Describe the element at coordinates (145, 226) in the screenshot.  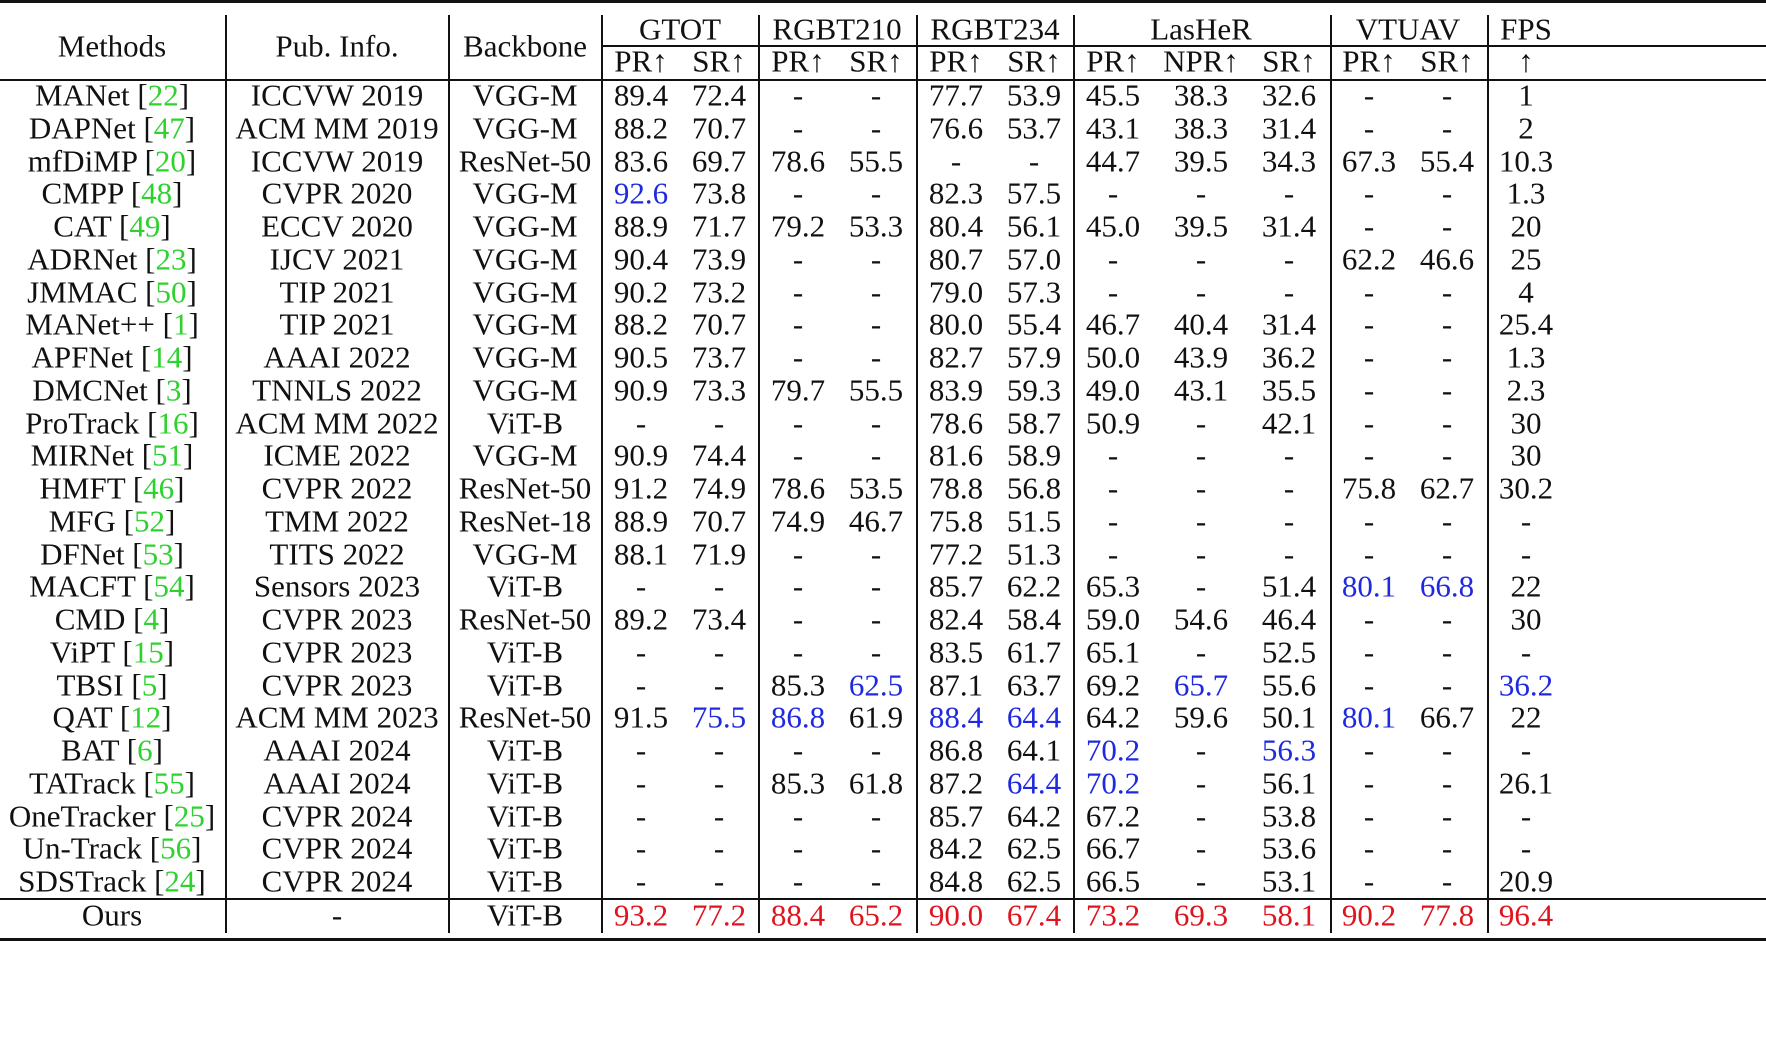
I see `citation-link: 49` at that location.